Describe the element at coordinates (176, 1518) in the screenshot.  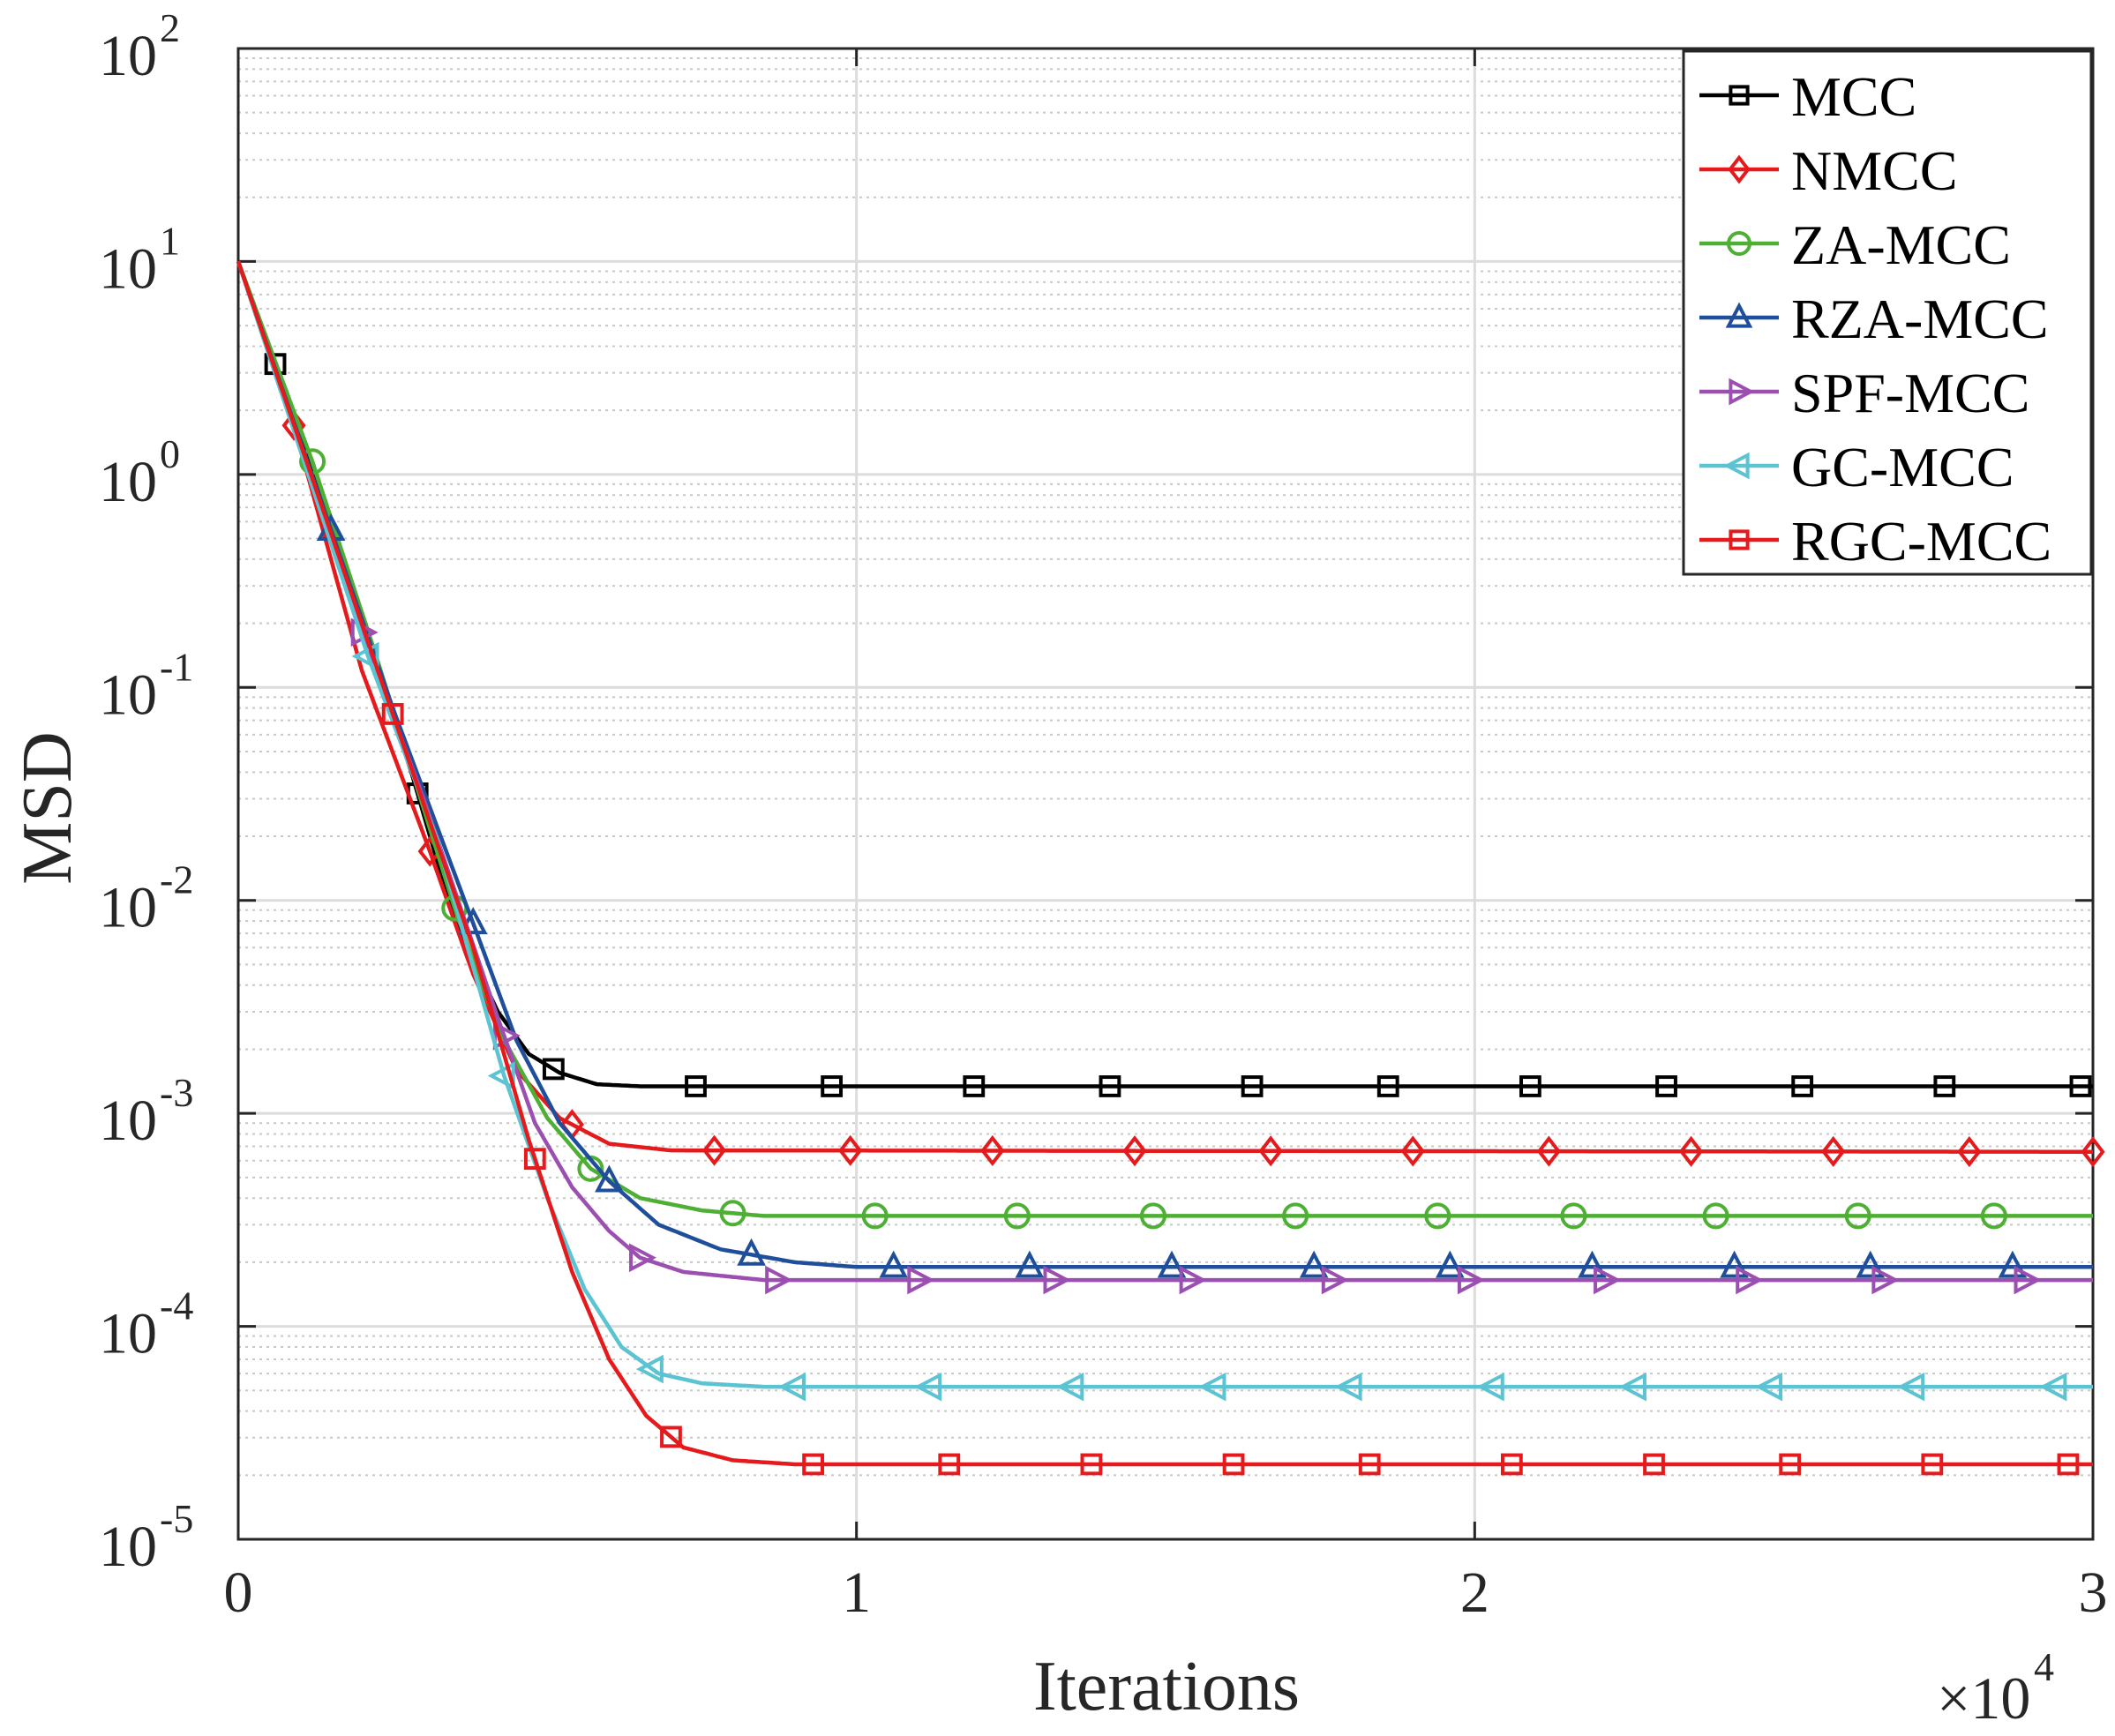
I see `y-tick-exponent: -5` at that location.